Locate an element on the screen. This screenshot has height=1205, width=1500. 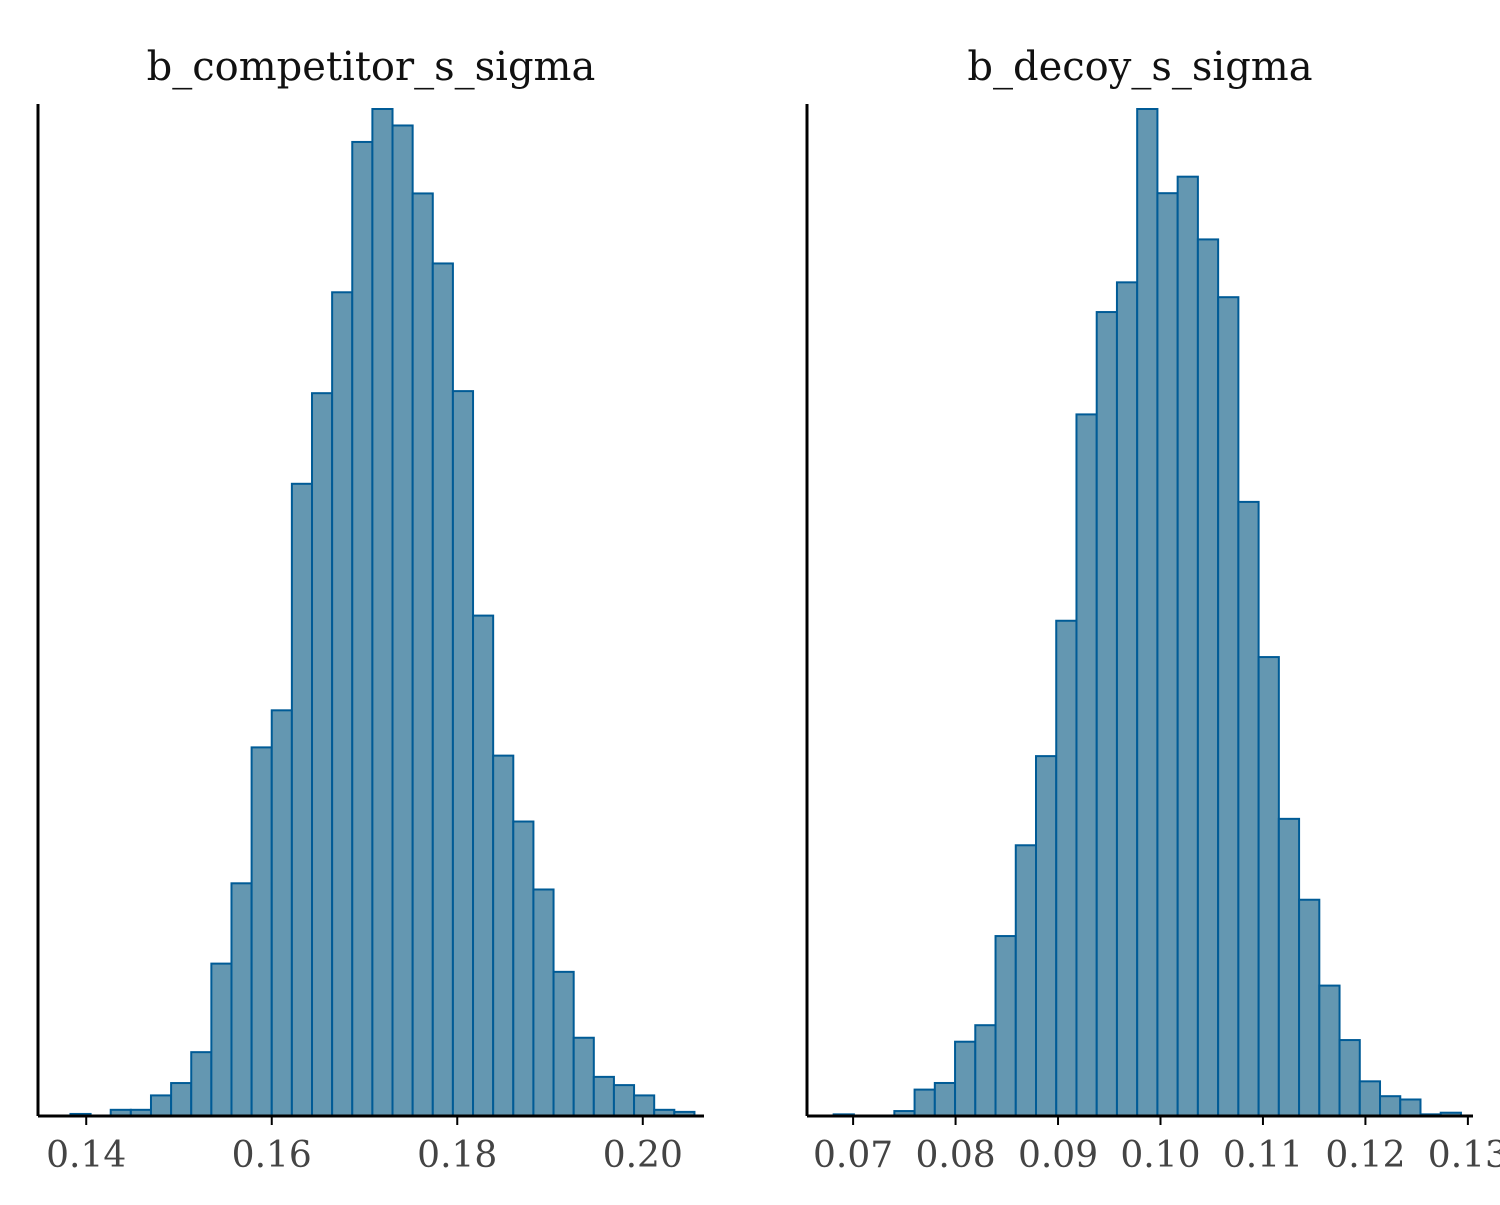
x-tick-label-competitor-2: 0.18 is located at coordinates (457, 1155).